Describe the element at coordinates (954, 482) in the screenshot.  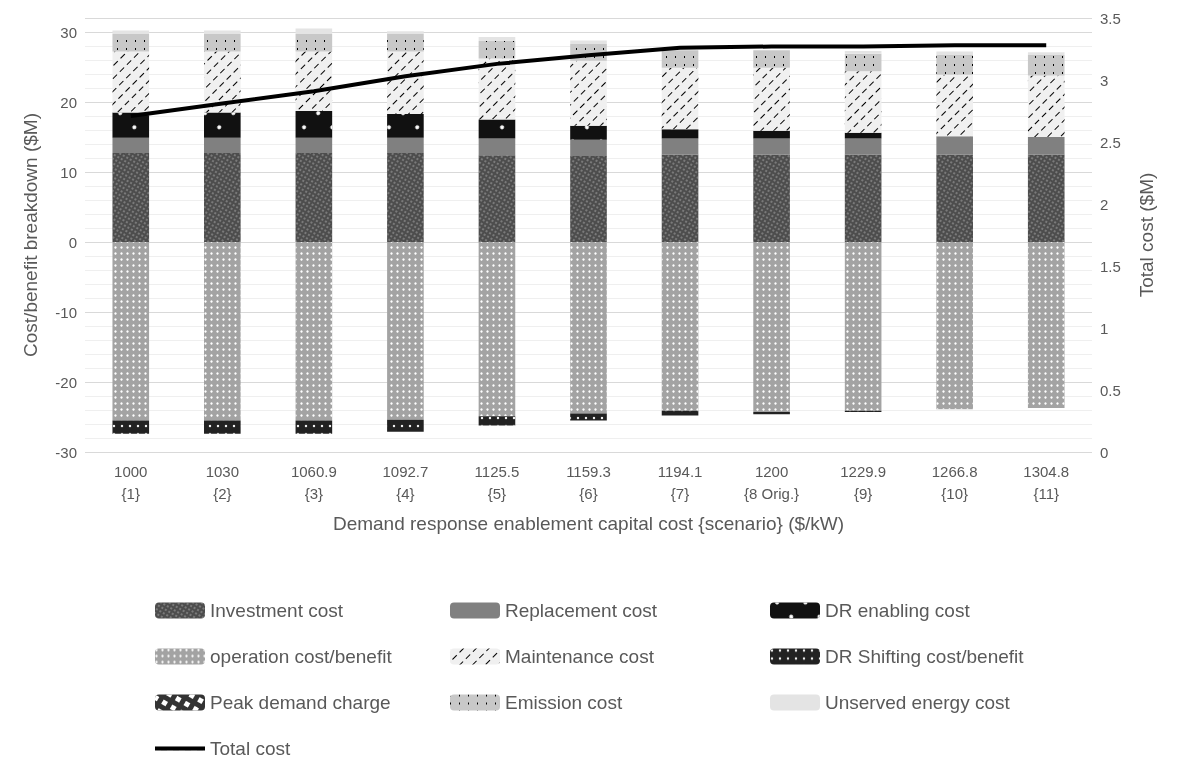
I see `x-tick-label: 1266.8 {10}` at that location.